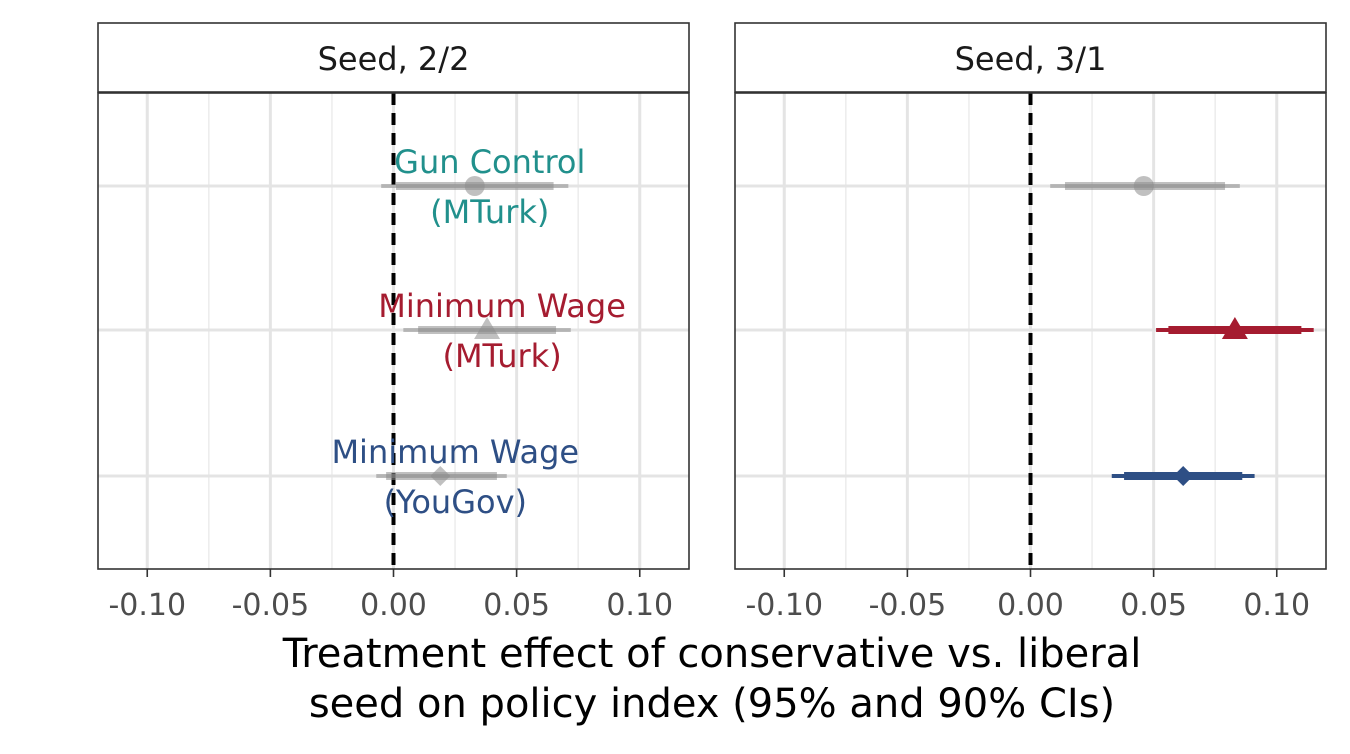 The width and height of the screenshot is (1350, 754). I want to click on facet-strip-label: Seed, 2/2, so click(394, 59).